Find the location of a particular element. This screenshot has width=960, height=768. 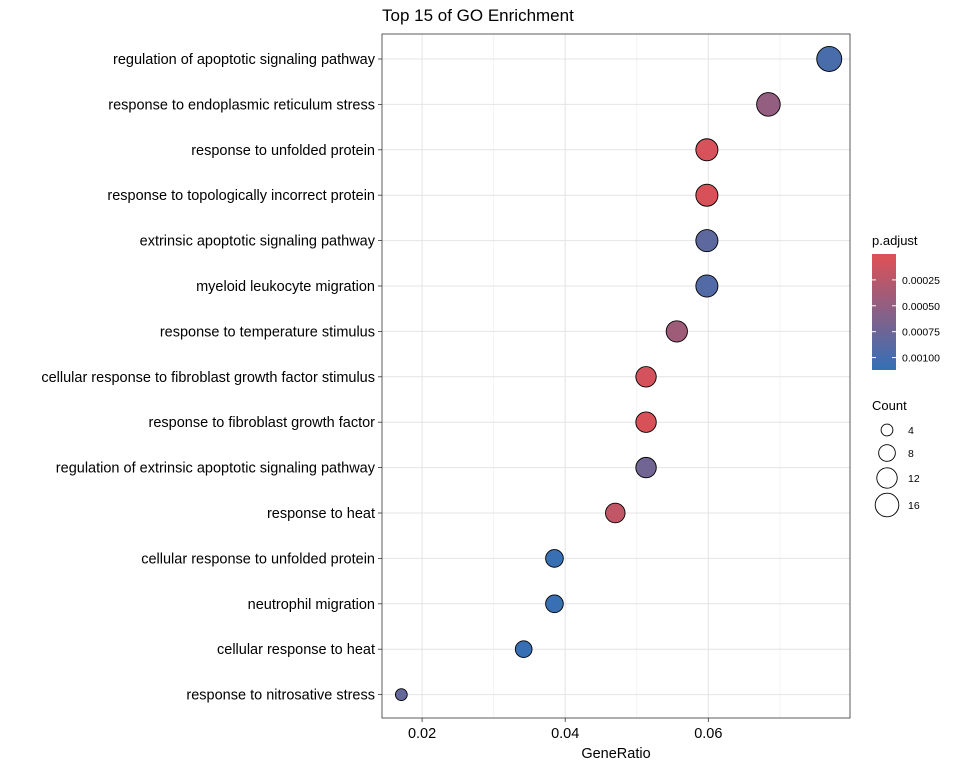

y-tick-label: extrinsic apoptotic signaling pathway is located at coordinates (258, 242).